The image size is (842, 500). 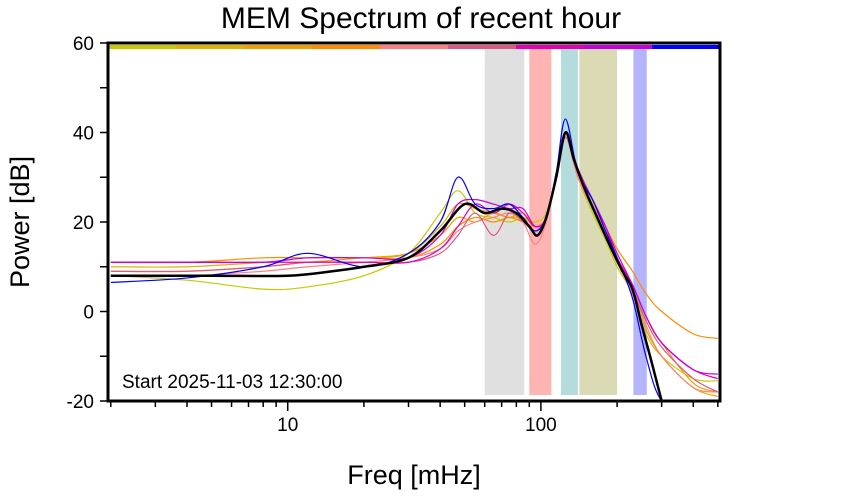 What do you see at coordinates (83, 44) in the screenshot?
I see `y-tick-label: 60` at bounding box center [83, 44].